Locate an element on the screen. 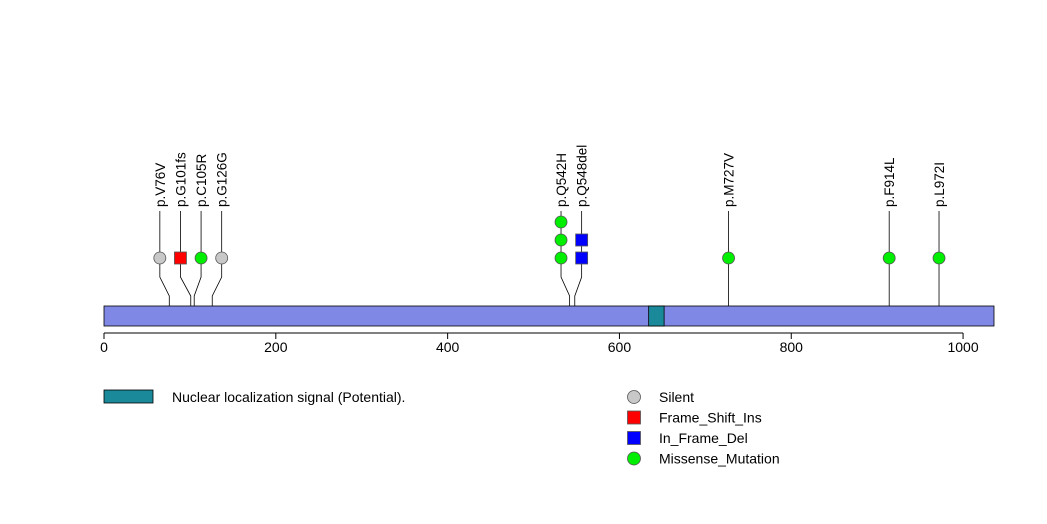  legend-label-silent: Silent is located at coordinates (676, 397).